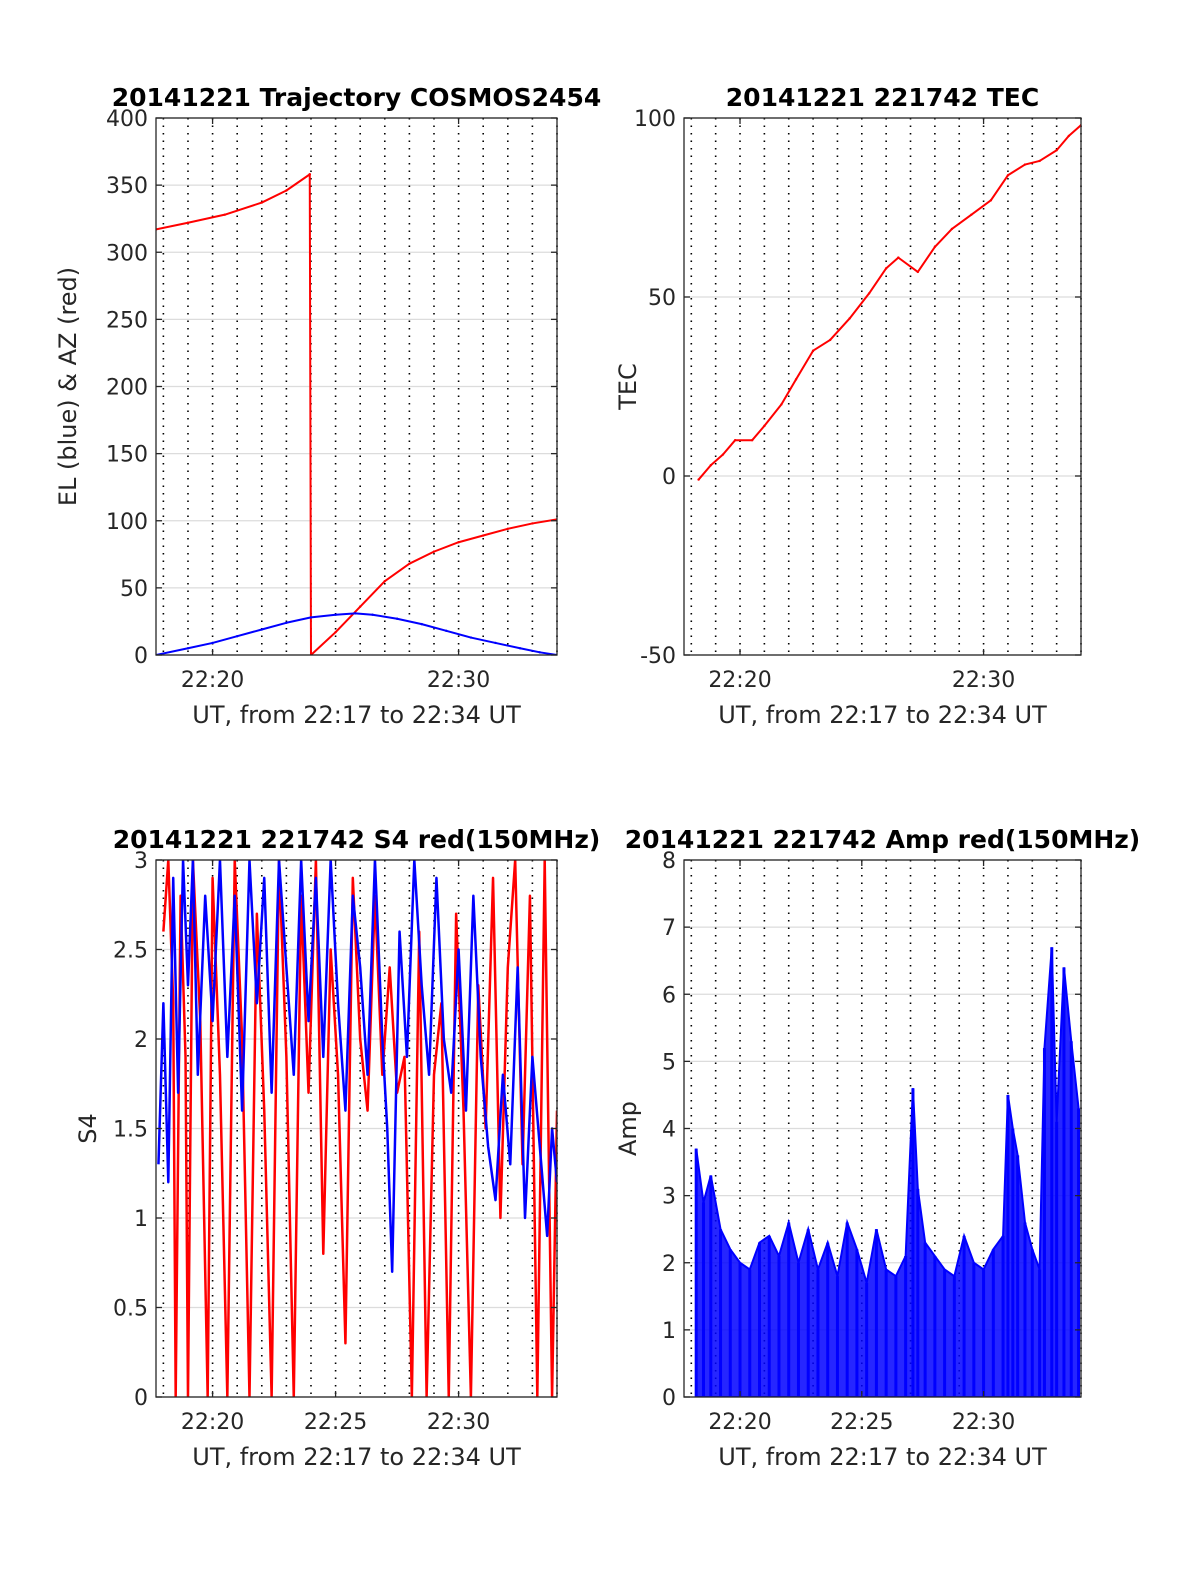 The image size is (1200, 1575). I want to click on y-tick-label: -50, so click(658, 656).